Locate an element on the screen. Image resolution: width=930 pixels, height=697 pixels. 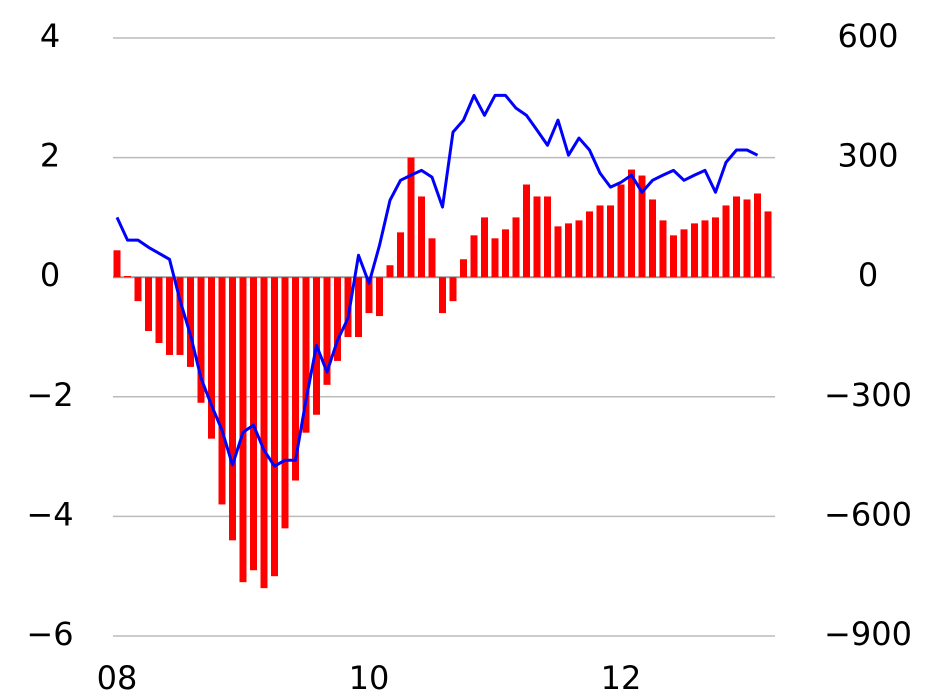
y-tick-label: 4 is located at coordinates (50, 36).